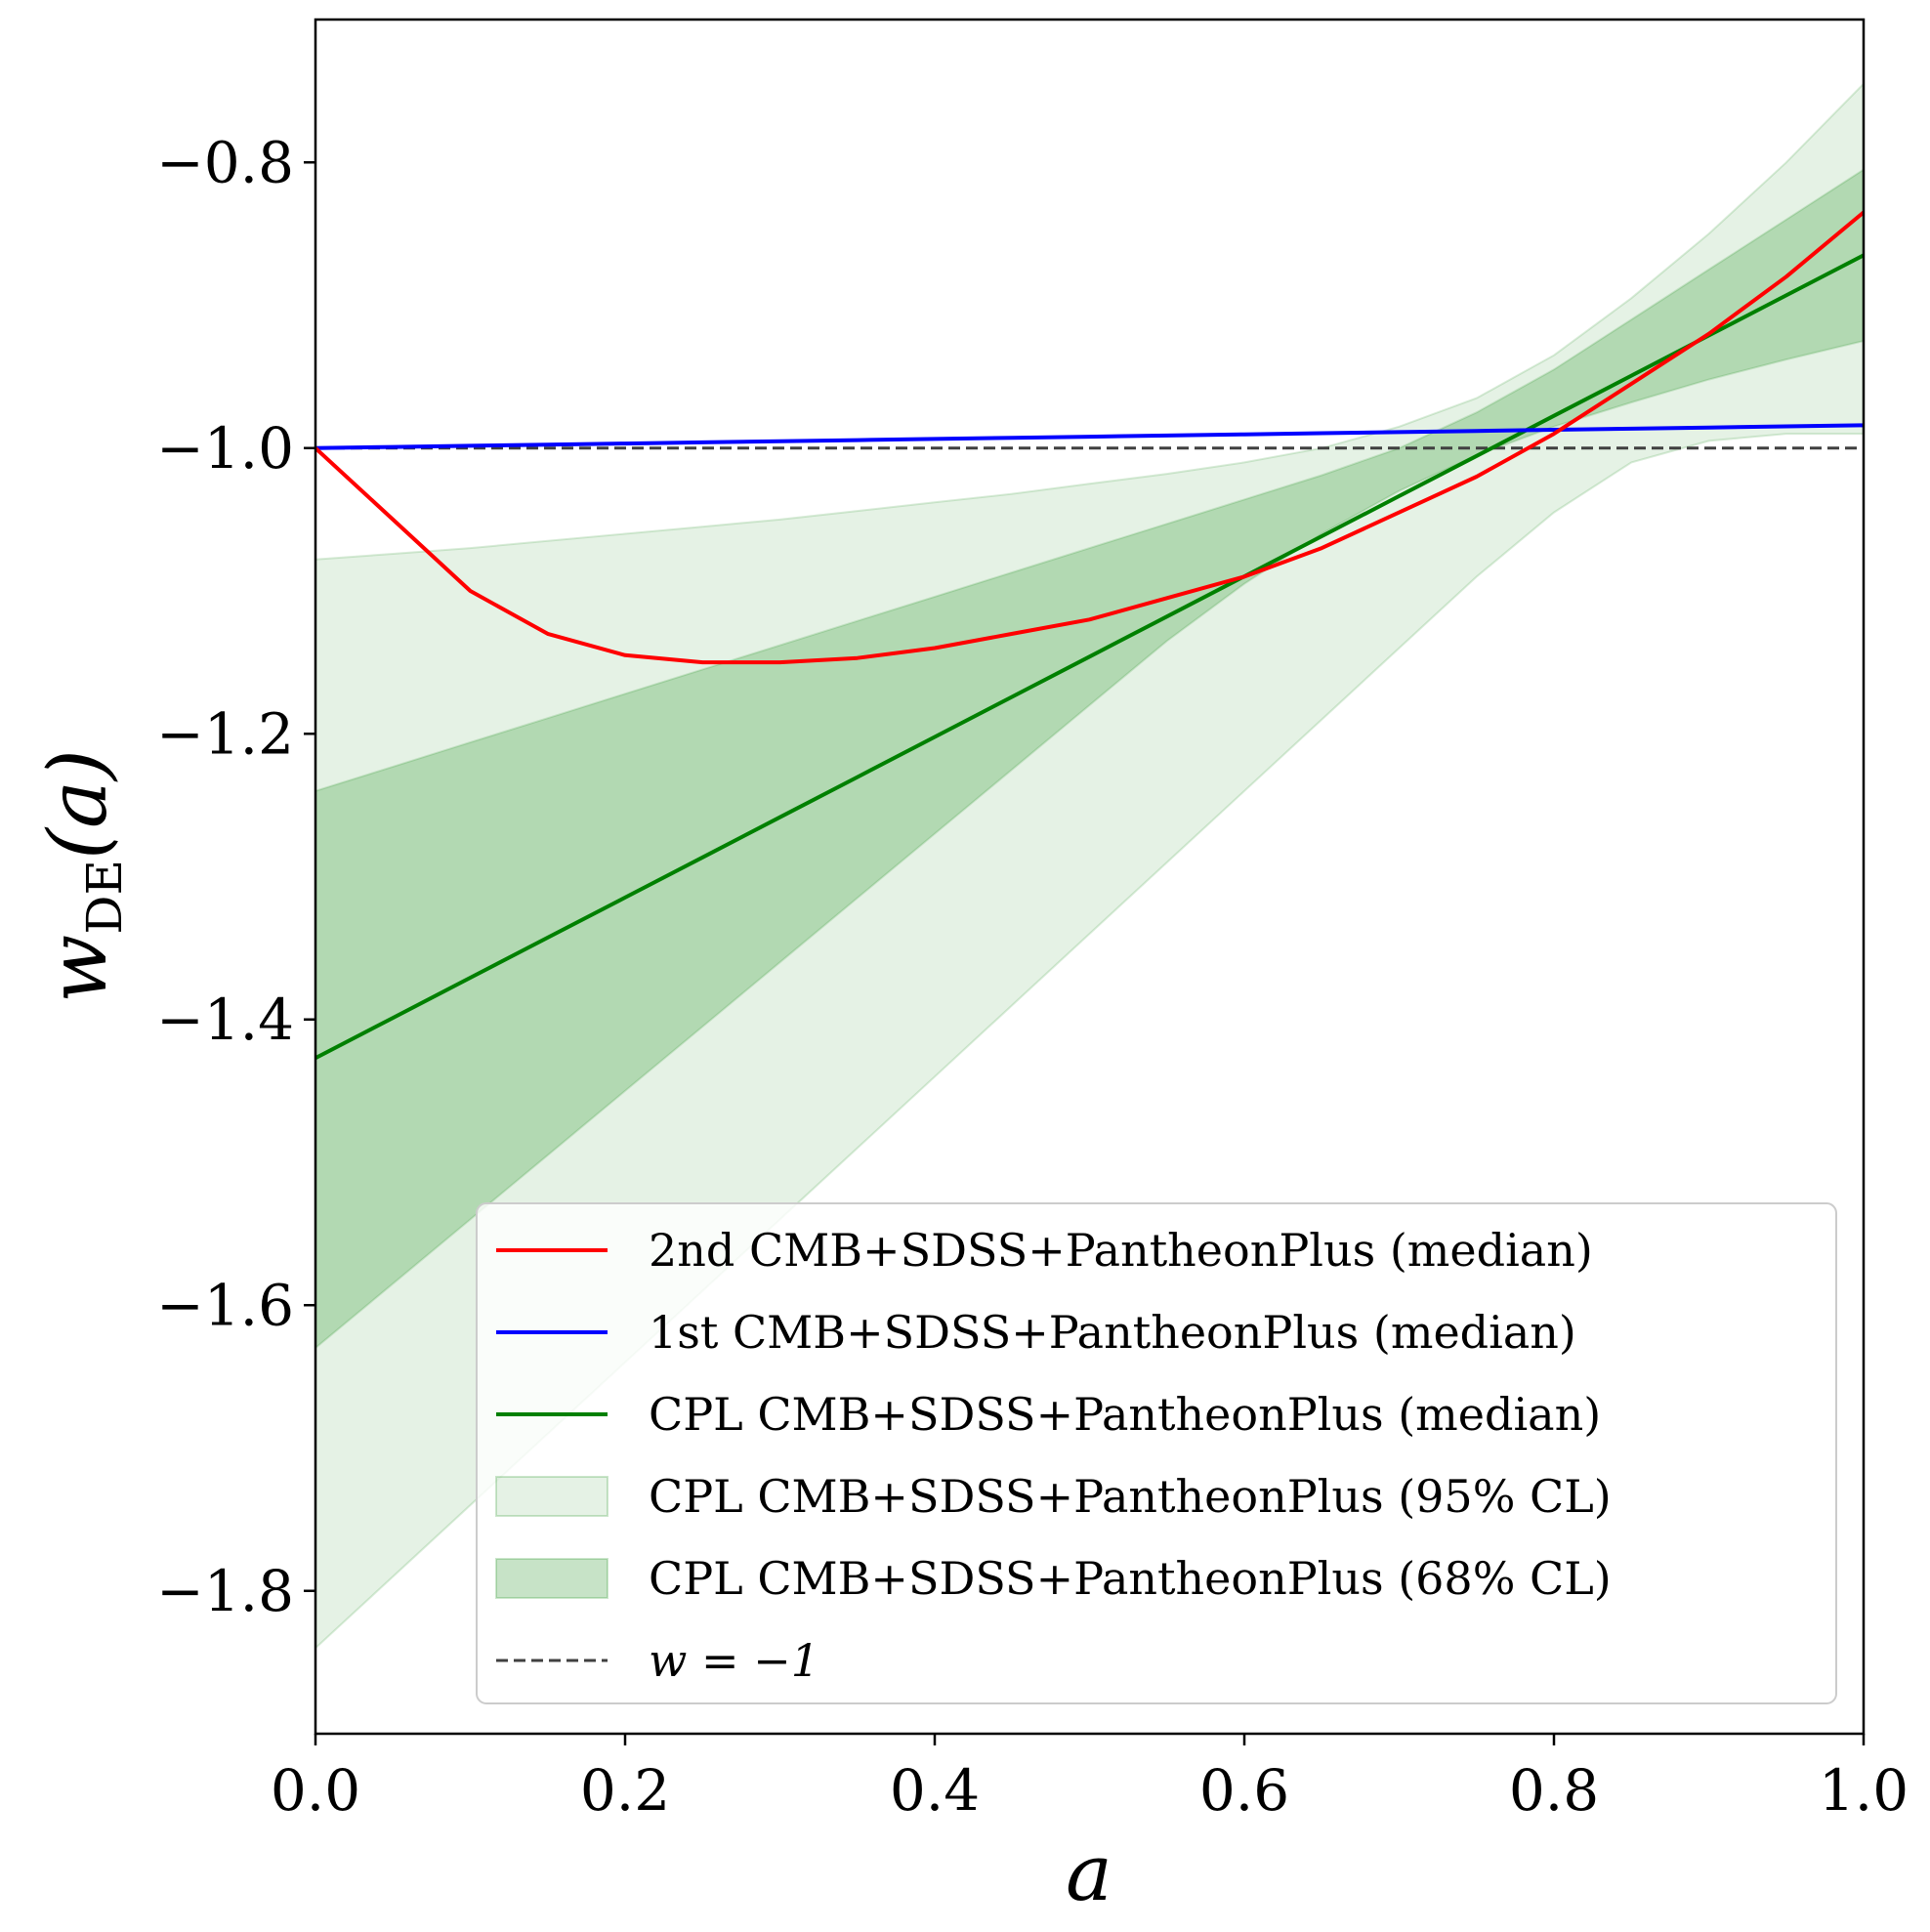  Describe the element at coordinates (225, 162) in the screenshot. I see `y-tick-label: −0.8` at that location.